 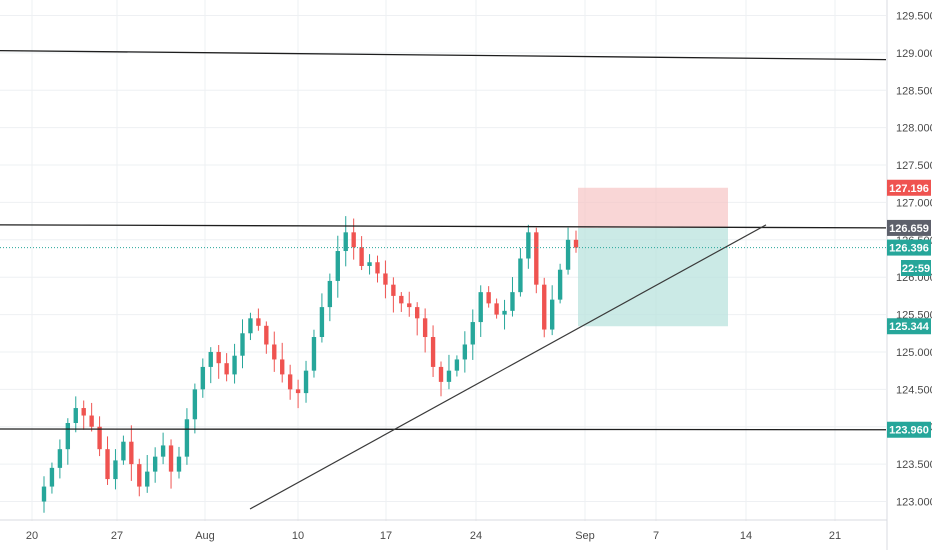 What do you see at coordinates (914, 16) in the screenshot?
I see `y-tick-label: 129.500` at bounding box center [914, 16].